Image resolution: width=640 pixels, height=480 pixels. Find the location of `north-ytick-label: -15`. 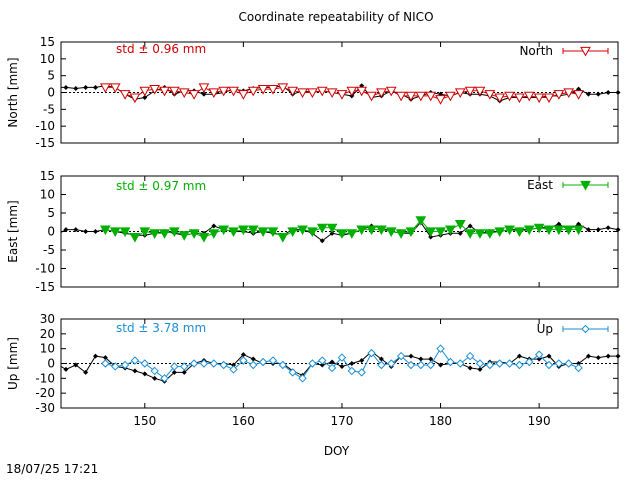

north-ytick-label: -15 is located at coordinates (45, 143).